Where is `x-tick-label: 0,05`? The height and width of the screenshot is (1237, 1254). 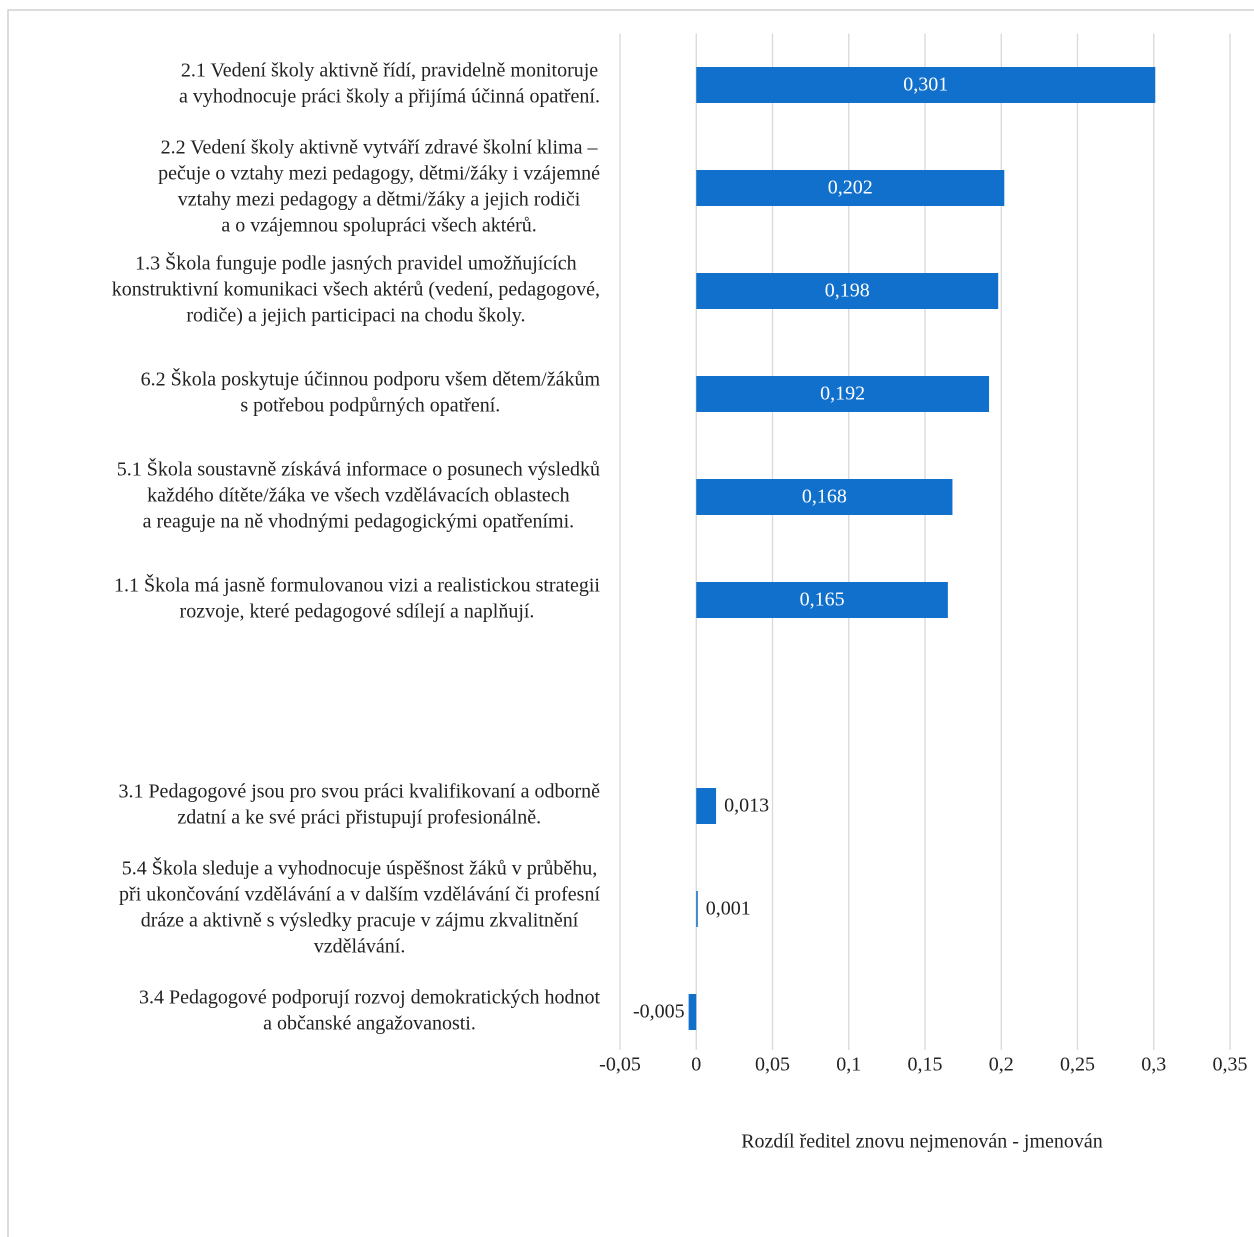 x-tick-label: 0,05 is located at coordinates (772, 1065).